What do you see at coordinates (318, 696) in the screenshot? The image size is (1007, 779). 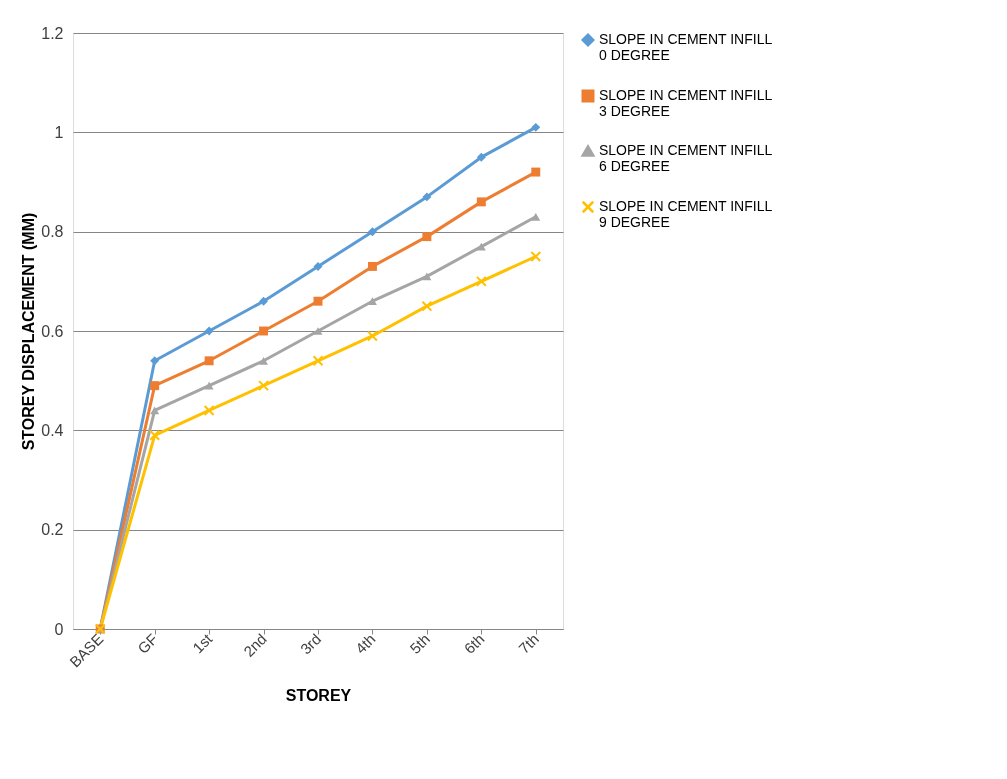 I see `x-axis-title: STOREY` at bounding box center [318, 696].